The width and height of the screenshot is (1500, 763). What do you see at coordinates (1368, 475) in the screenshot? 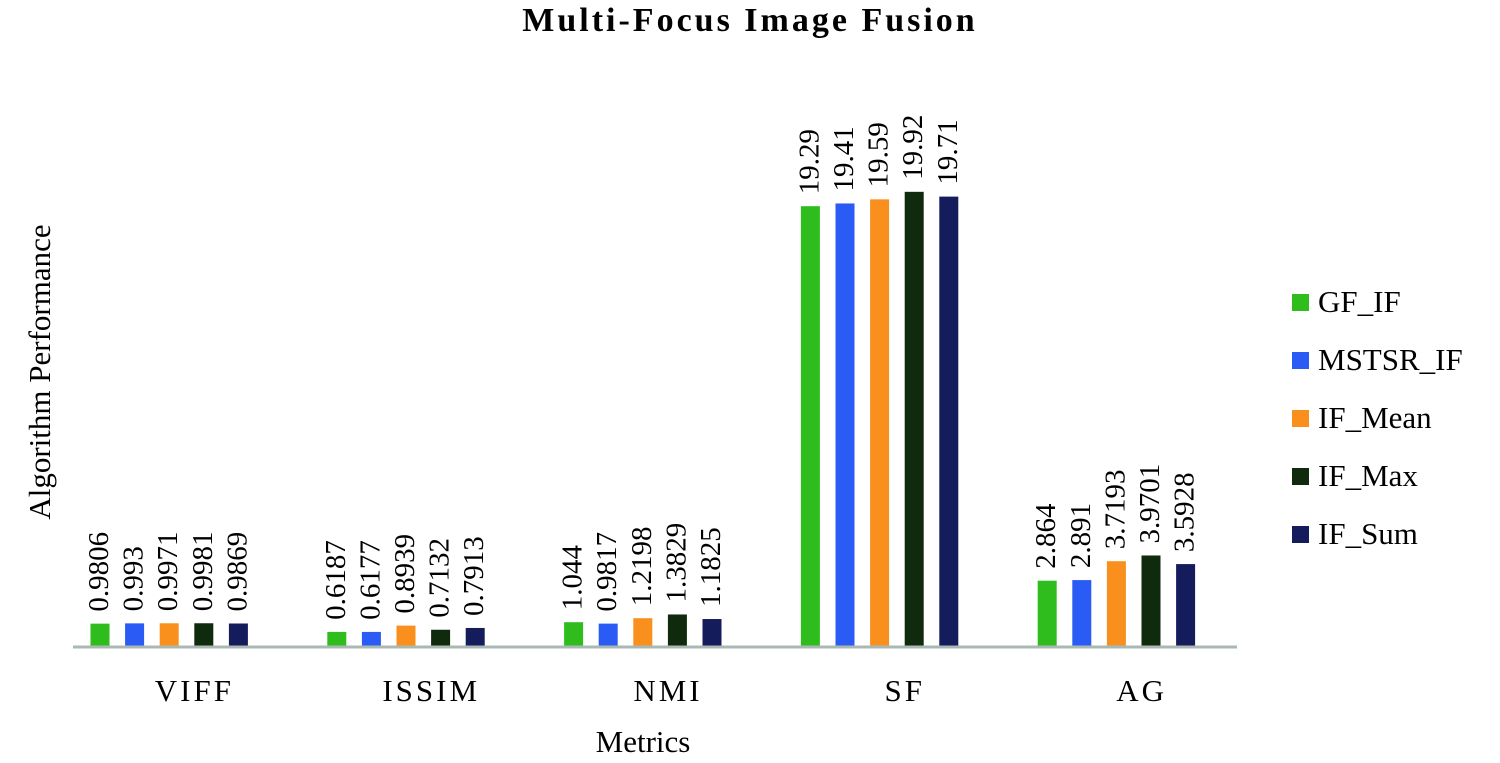
I see `legend-label: IF_Max` at bounding box center [1368, 475].